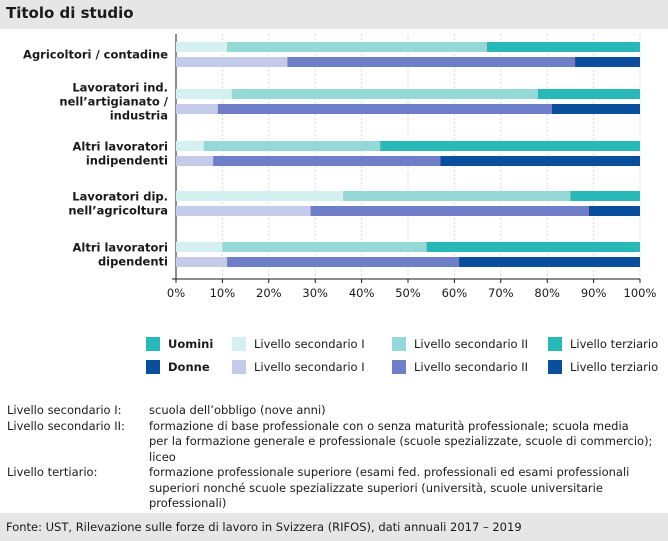  Describe the element at coordinates (594, 293) in the screenshot. I see `x-tick-label: 90%` at that location.